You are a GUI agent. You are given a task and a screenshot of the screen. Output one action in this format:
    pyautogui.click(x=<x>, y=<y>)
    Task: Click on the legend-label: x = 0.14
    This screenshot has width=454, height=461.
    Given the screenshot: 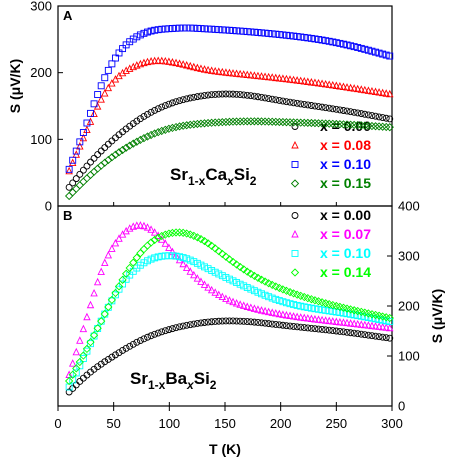 What is the action you would take?
    pyautogui.click(x=345, y=272)
    